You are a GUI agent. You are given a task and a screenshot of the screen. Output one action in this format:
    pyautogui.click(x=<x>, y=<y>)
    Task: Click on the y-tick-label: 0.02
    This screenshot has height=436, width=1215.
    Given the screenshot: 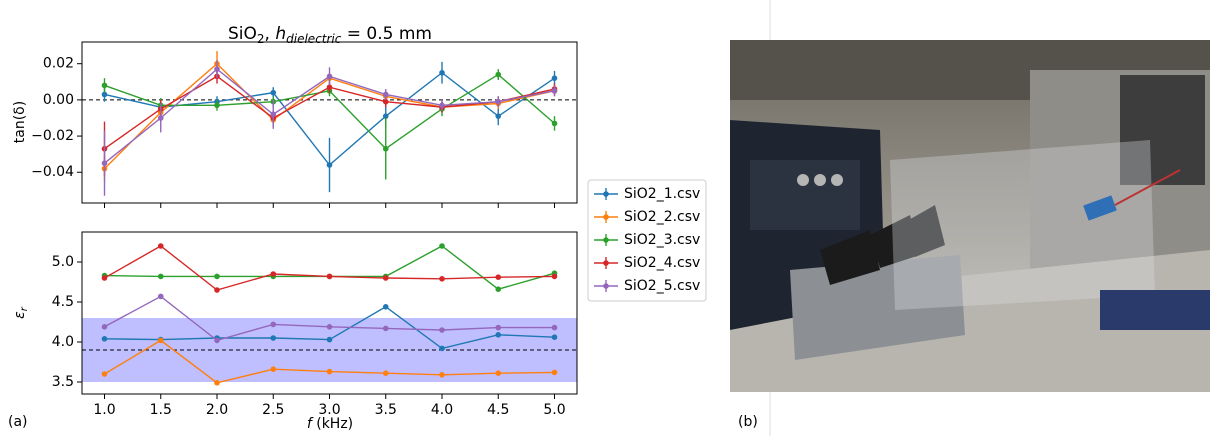 What is the action you would take?
    pyautogui.click(x=58, y=64)
    